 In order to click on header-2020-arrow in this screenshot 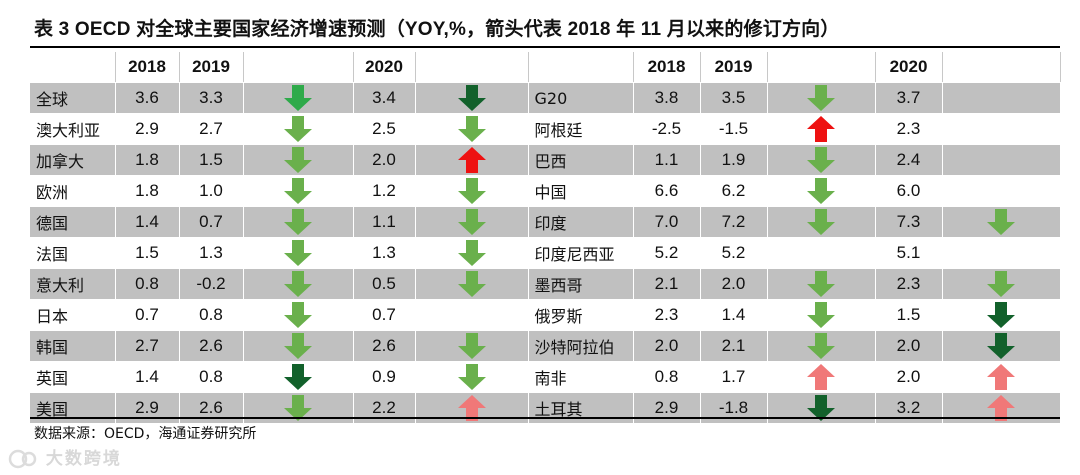, I will do `click(472, 67)`.